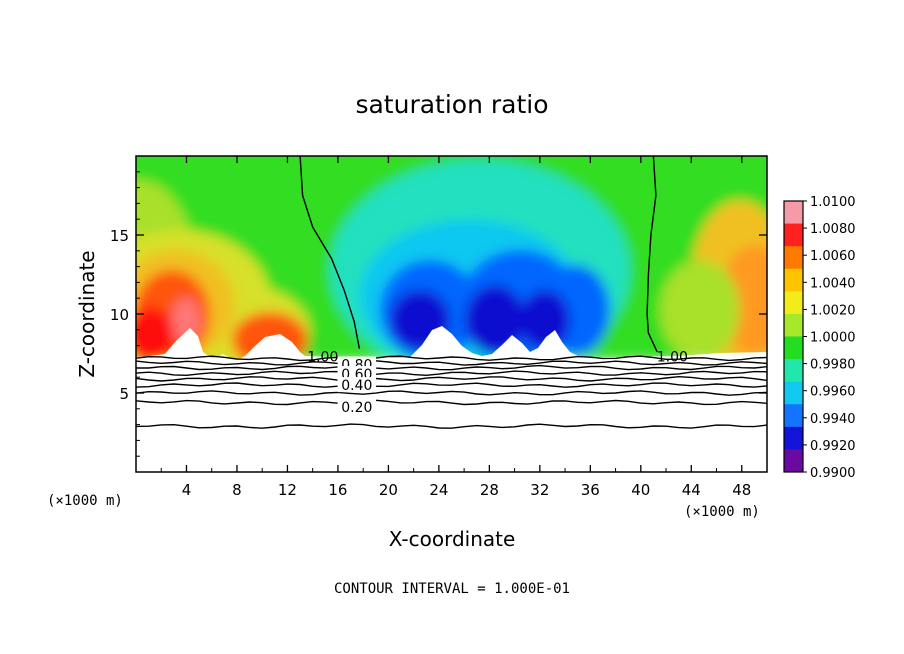 The image size is (904, 654). I want to click on contour-labels: 1.00 0.800.600.400.201.00, so click(497, 383).